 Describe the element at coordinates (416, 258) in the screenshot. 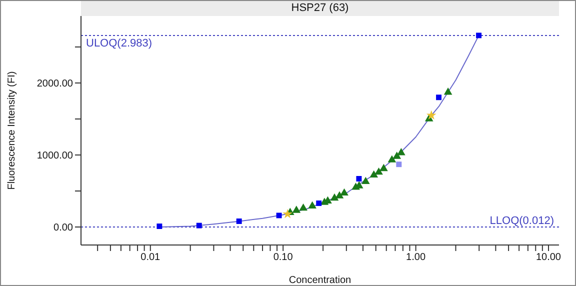

I see `x-tick-label: 1.00` at that location.